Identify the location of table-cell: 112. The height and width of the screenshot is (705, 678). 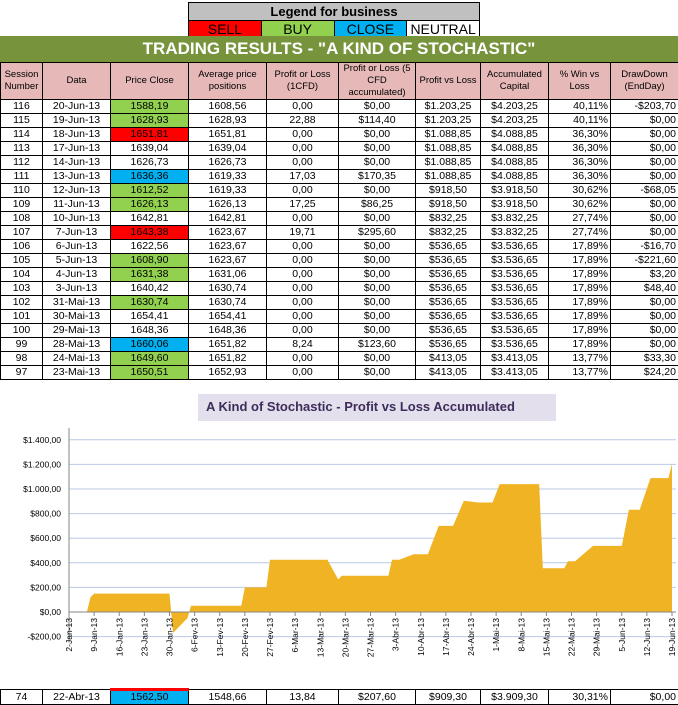
(22, 163).